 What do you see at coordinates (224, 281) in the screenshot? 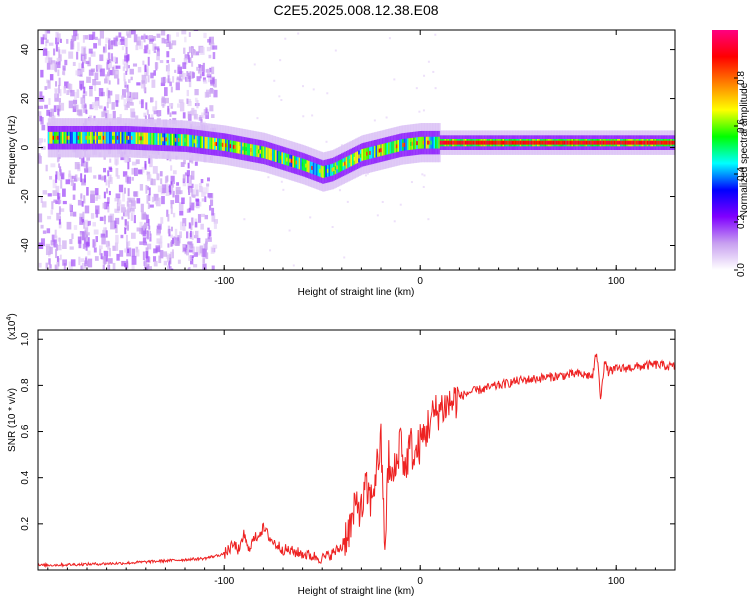
I see `x-tick-label: -100` at bounding box center [224, 281].